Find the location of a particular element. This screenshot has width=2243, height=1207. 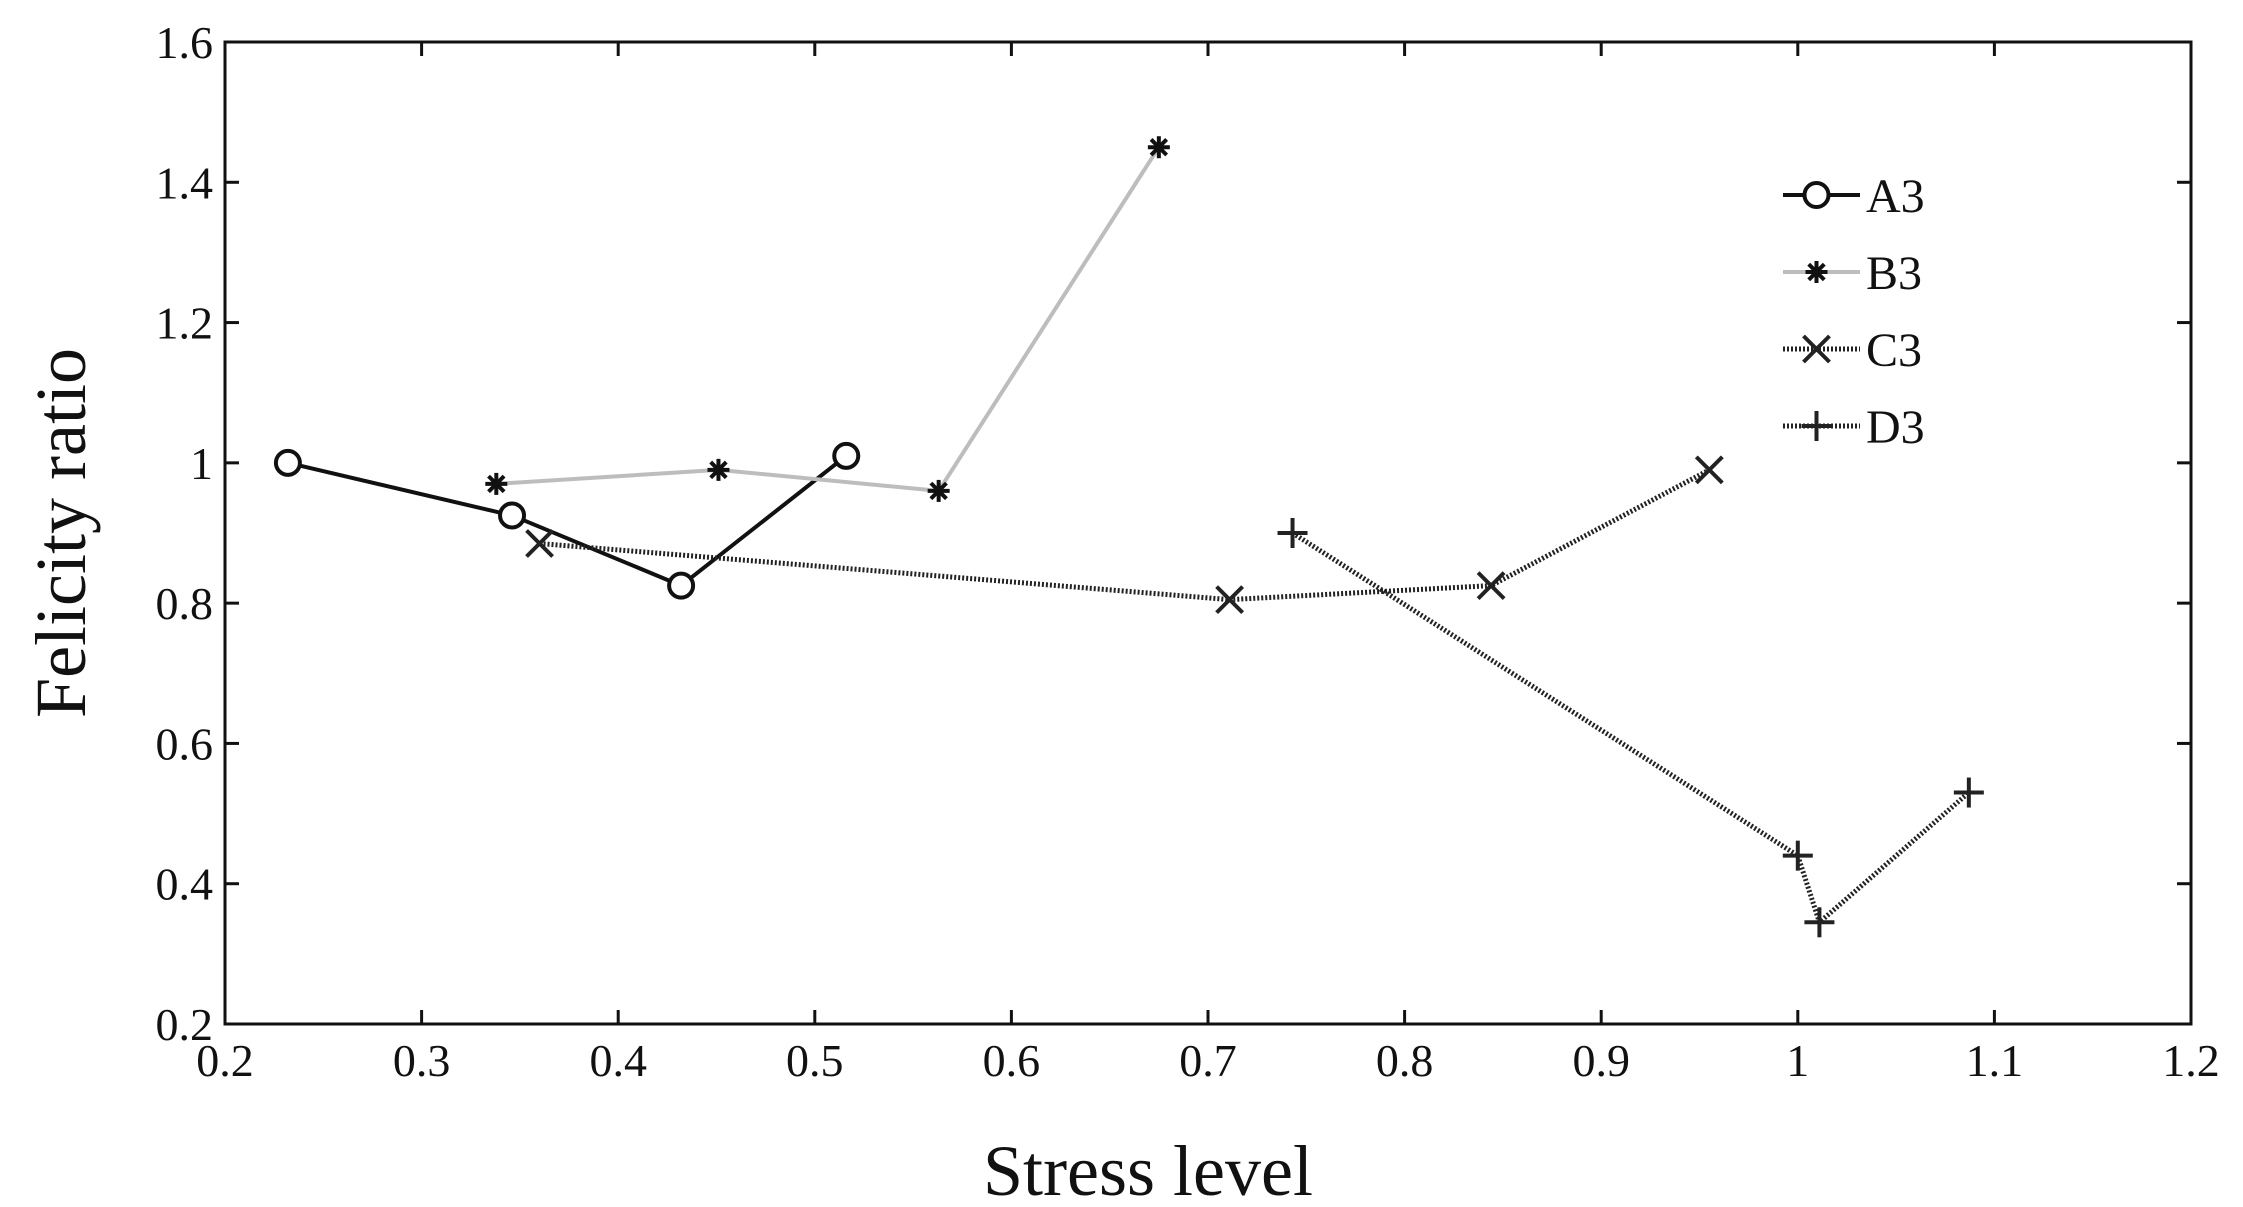

legend-item-c3: C3 is located at coordinates (1852, 350).